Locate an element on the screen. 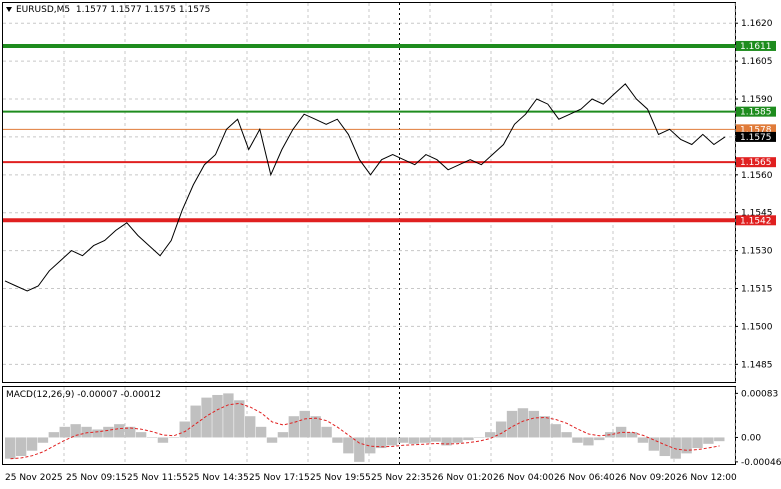 Image resolution: width=781 pixels, height=489 pixels. macd-label: MACD(12,26,9) -0.00007 -0.00012 is located at coordinates (84, 395).